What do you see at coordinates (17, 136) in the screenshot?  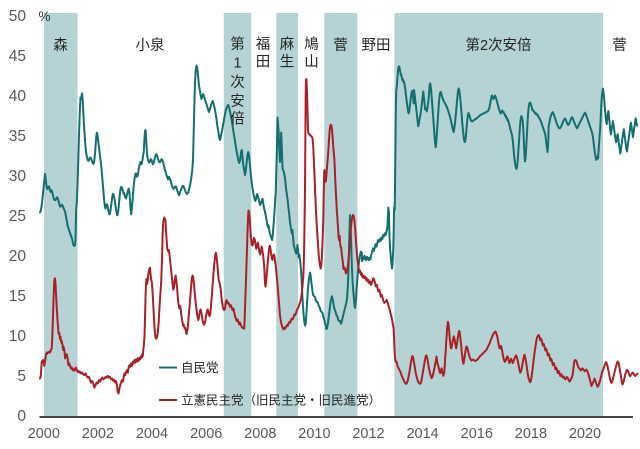 I see `svg-text: 35` at bounding box center [17, 136].